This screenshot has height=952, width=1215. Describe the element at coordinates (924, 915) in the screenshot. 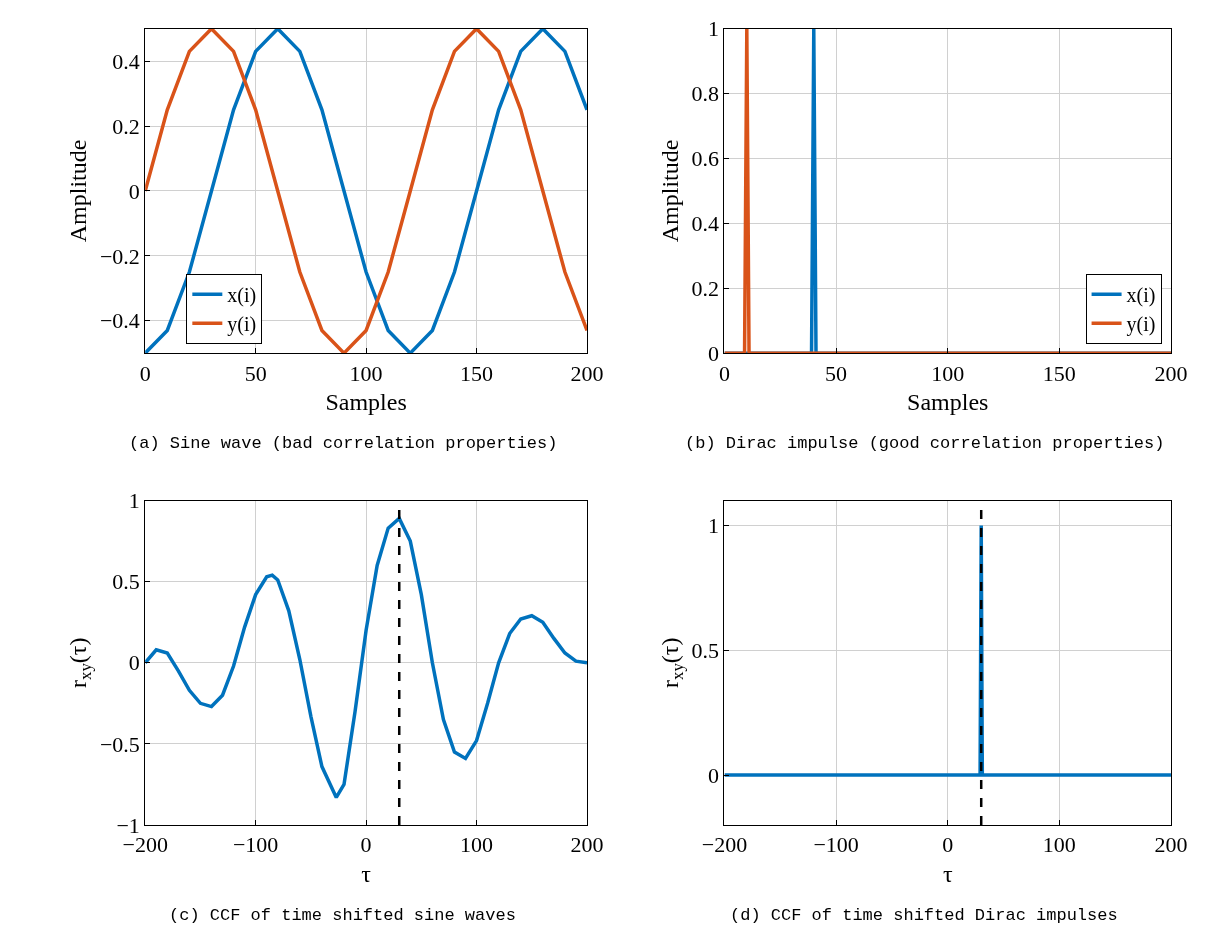

I see `text: (d) CCF of time shifted Dirac impulses` at that location.